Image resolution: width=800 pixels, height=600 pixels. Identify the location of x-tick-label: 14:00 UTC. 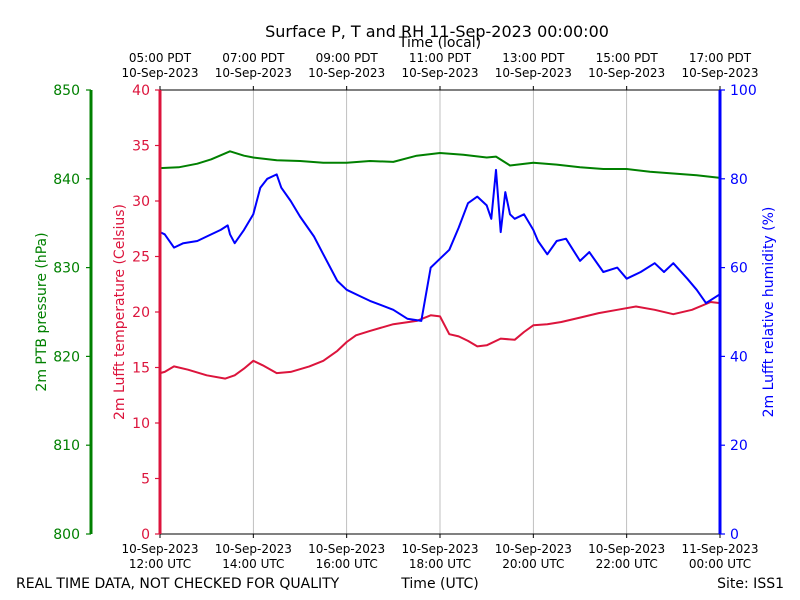
(253, 564).